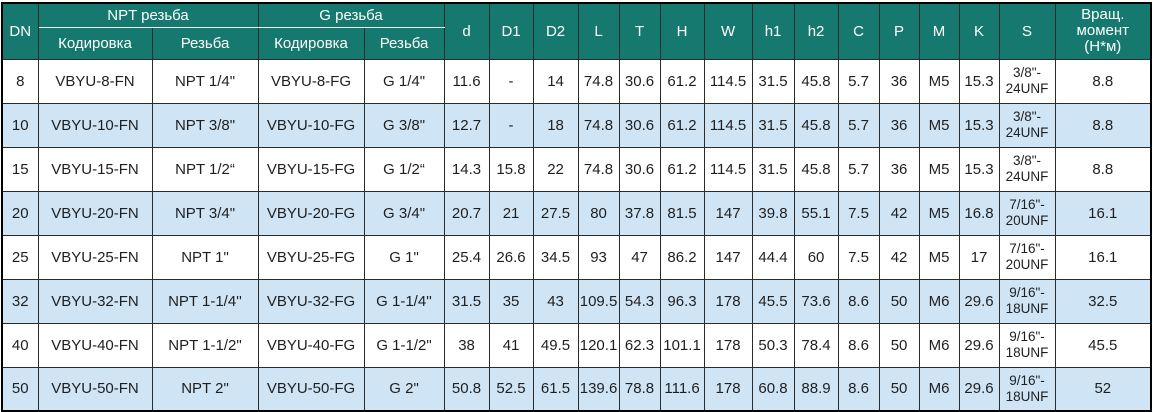 Image resolution: width=1153 pixels, height=412 pixels. What do you see at coordinates (20, 301) in the screenshot?
I see `cell-dn: 32` at bounding box center [20, 301].